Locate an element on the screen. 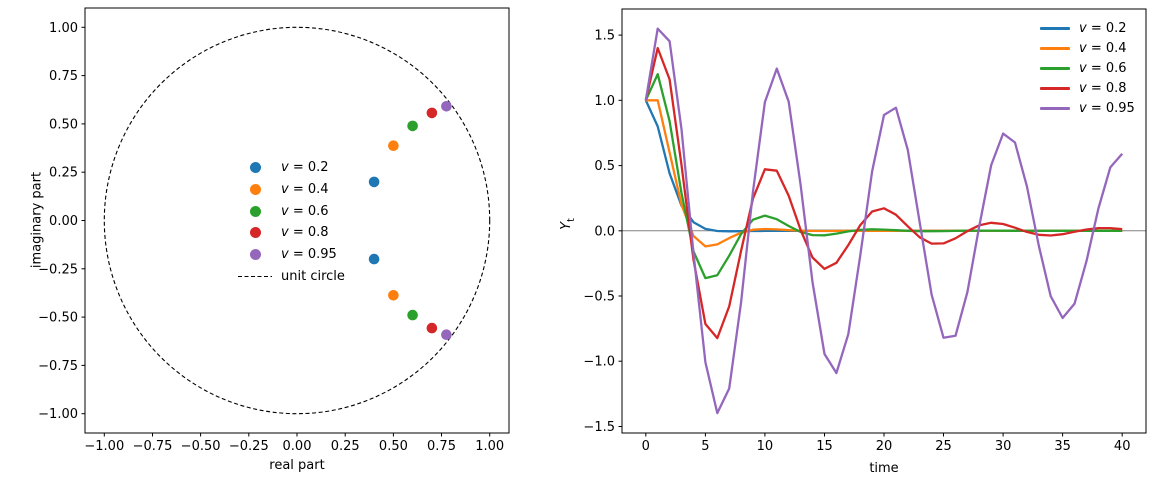 The image size is (1158, 489). x-tick-label: 20 is located at coordinates (884, 446).